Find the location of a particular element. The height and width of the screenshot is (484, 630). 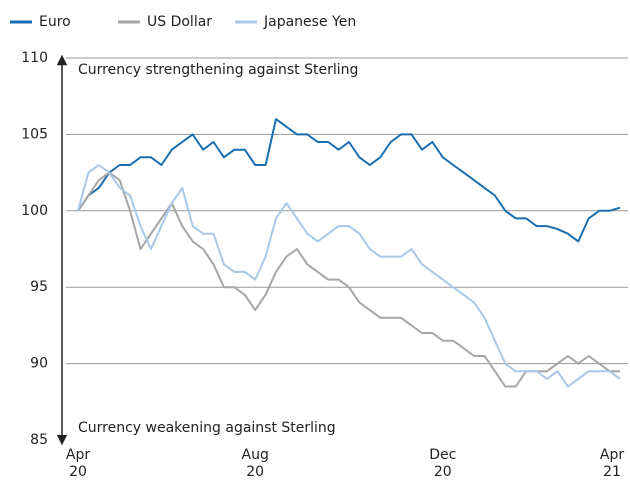

x-tick-label: Dec 20 is located at coordinates (443, 463).